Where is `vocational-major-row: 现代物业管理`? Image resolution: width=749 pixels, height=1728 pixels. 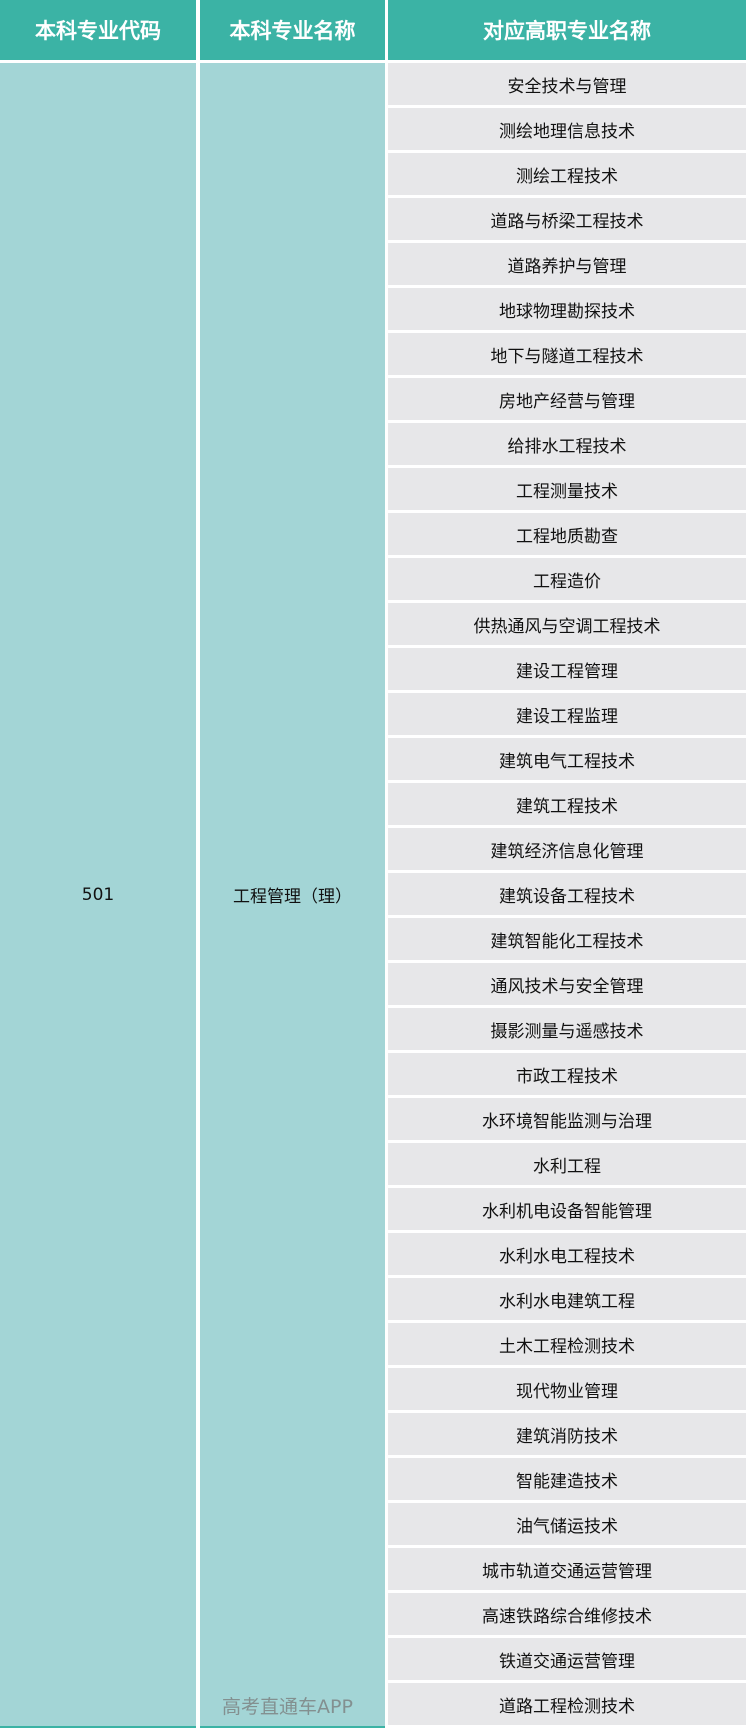
vocational-major-row: 现代物业管理 is located at coordinates (567, 1389).